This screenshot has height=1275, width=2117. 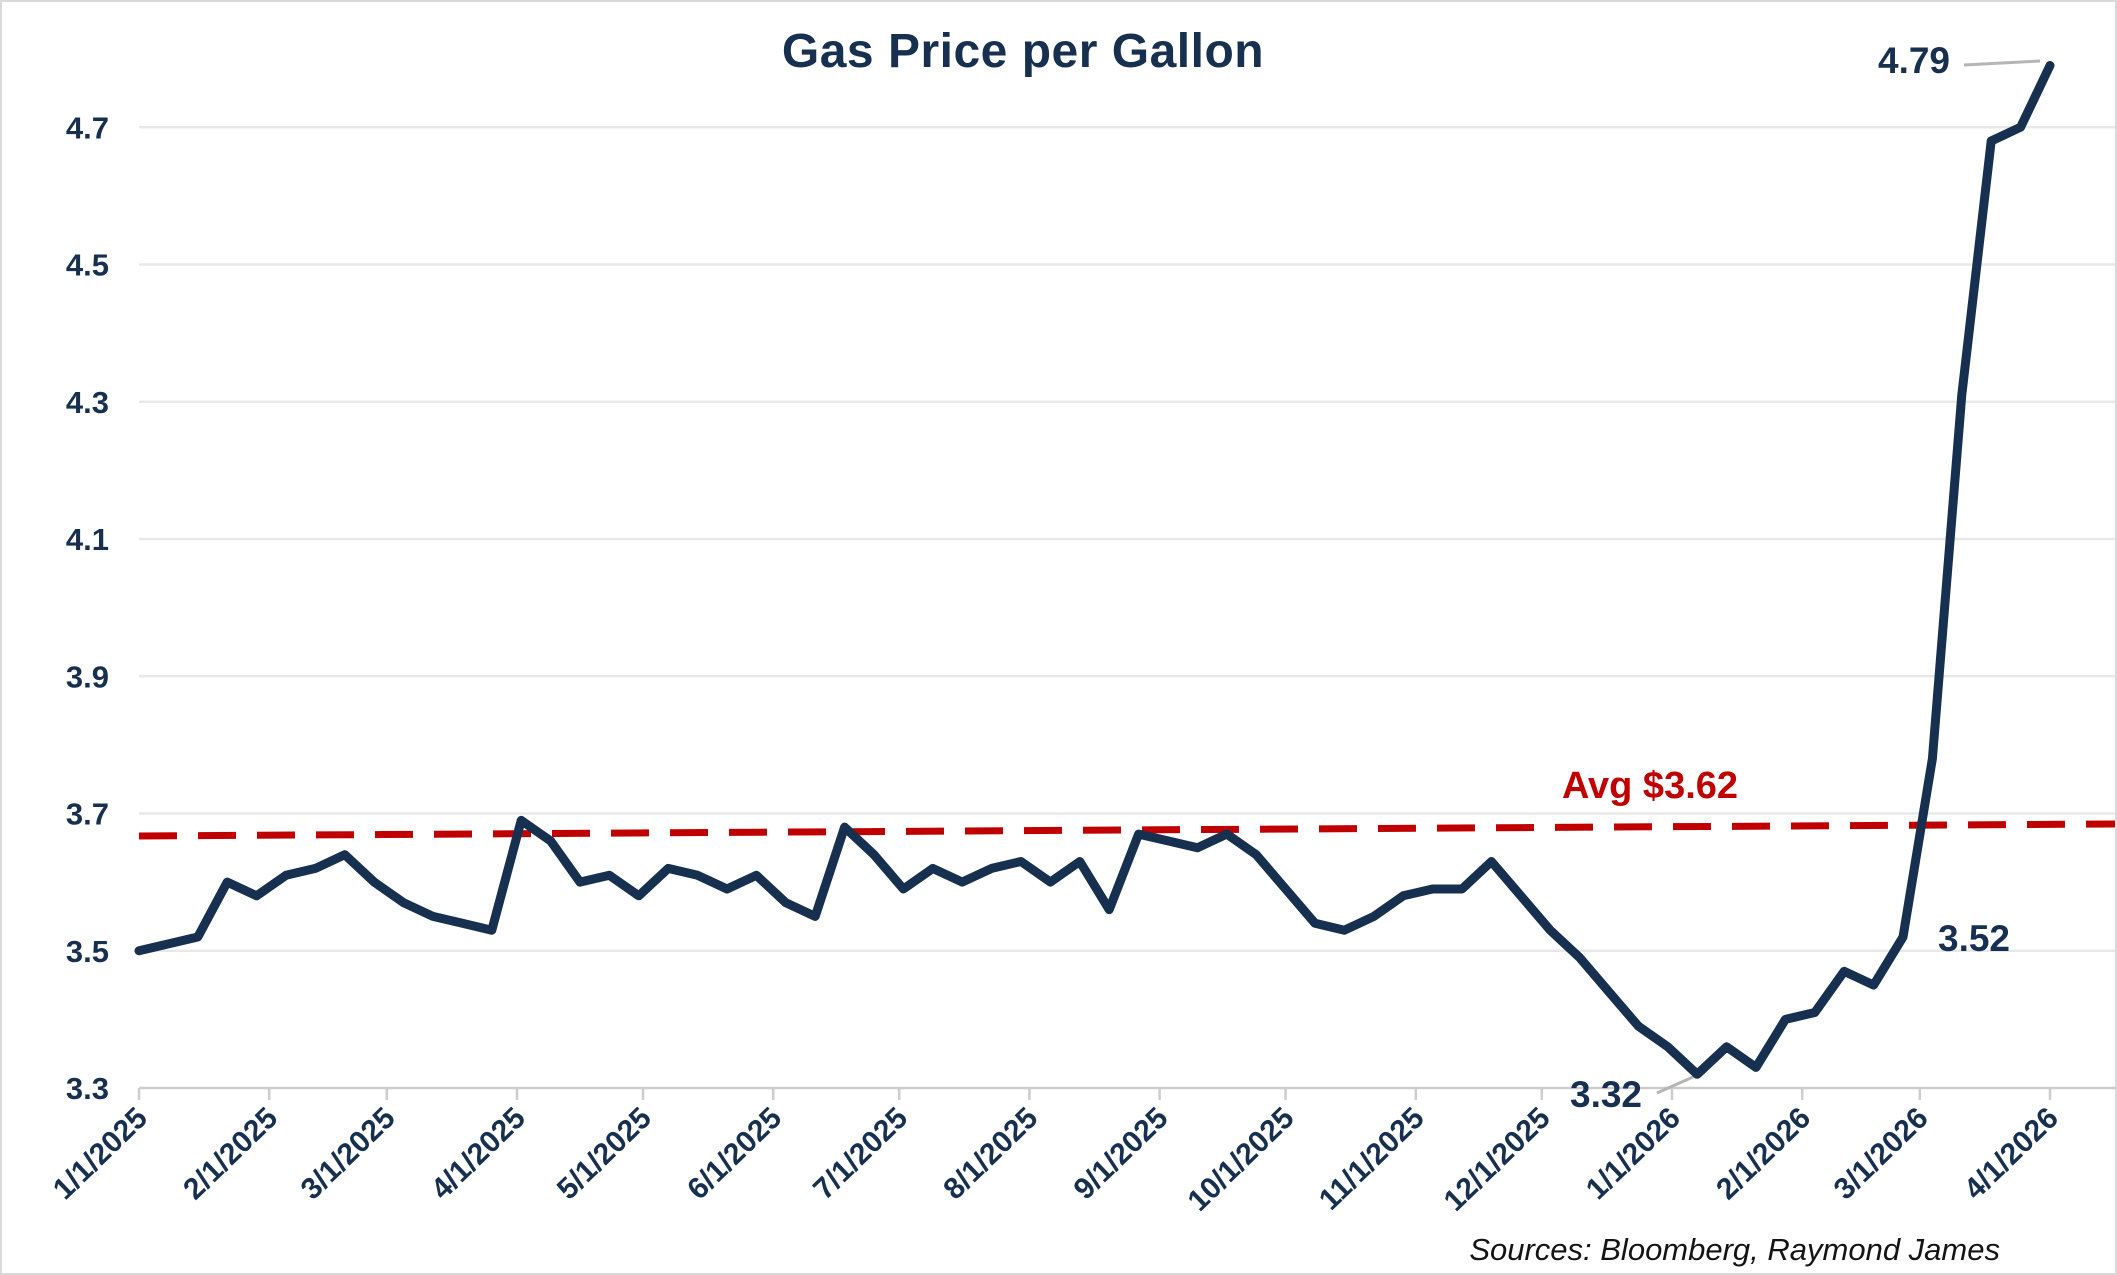 What do you see at coordinates (604, 1153) in the screenshot?
I see `x-axis-tick-label: 5/1/2025` at bounding box center [604, 1153].